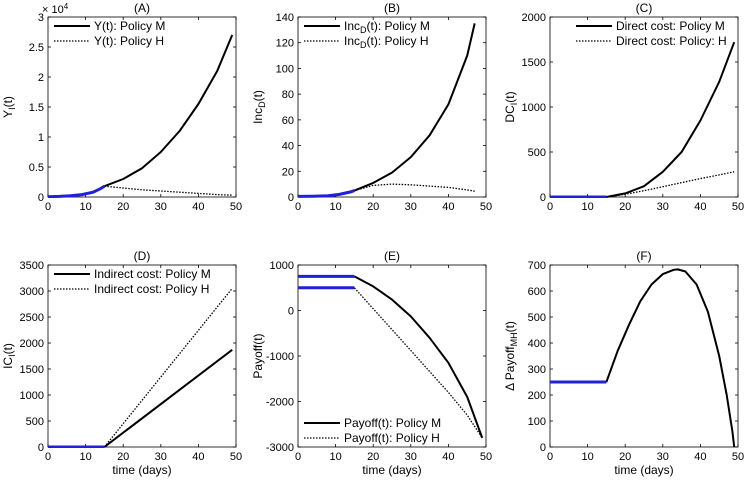 This screenshot has width=750, height=480. I want to click on y-axis-label: ICI(t), so click(9, 356).